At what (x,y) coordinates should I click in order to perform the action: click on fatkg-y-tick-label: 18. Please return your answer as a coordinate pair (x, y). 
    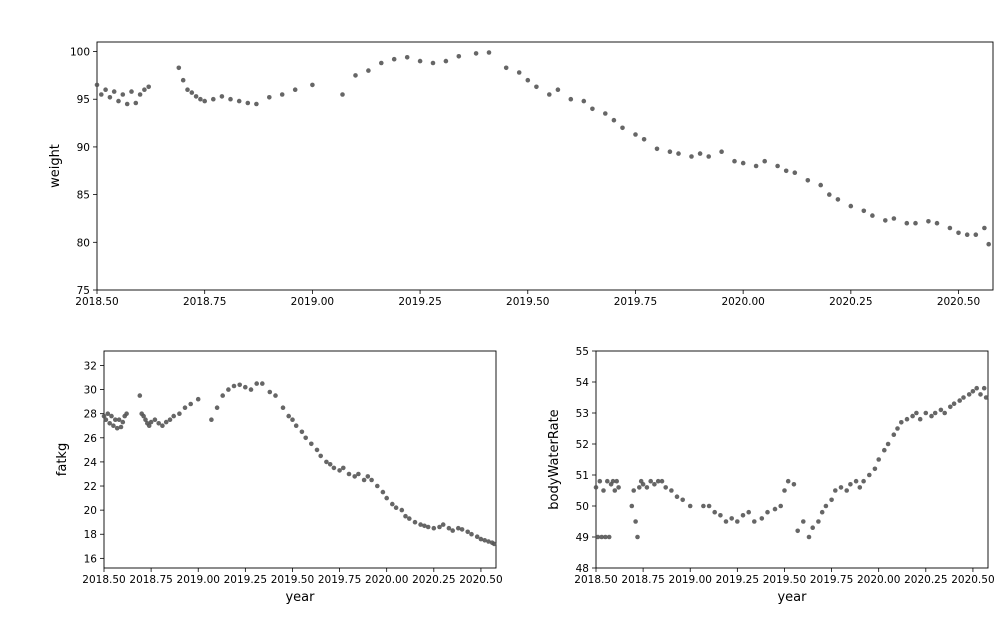
    Looking at the image, I should click on (90, 535).